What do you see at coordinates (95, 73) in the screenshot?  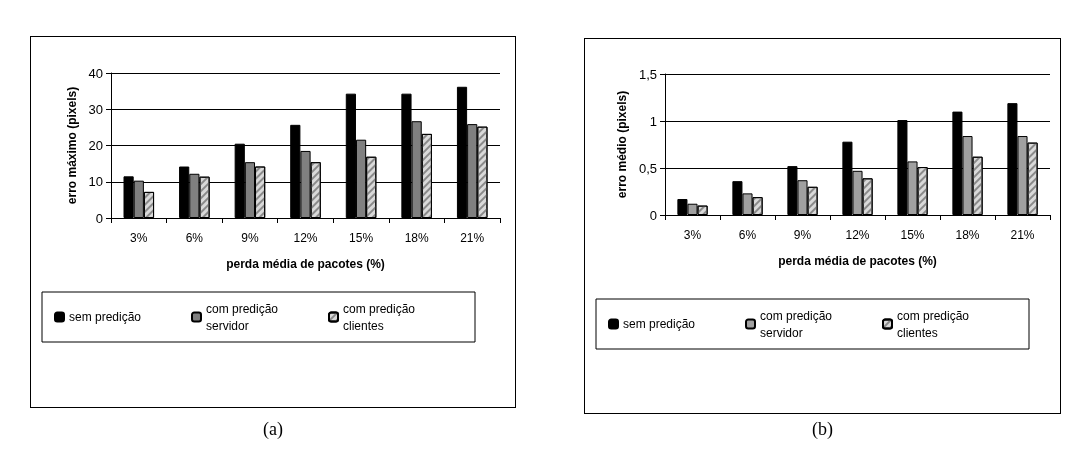 I see `y-tick-label: 40` at bounding box center [95, 73].